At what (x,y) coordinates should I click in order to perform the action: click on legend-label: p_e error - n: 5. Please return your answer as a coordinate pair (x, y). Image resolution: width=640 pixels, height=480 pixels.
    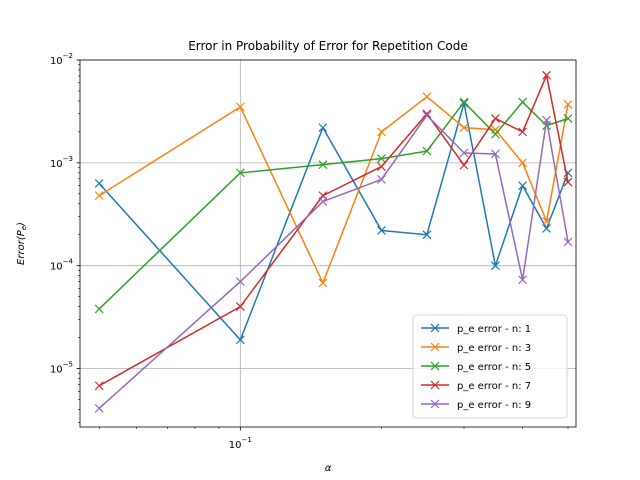
    Looking at the image, I should click on (494, 367).